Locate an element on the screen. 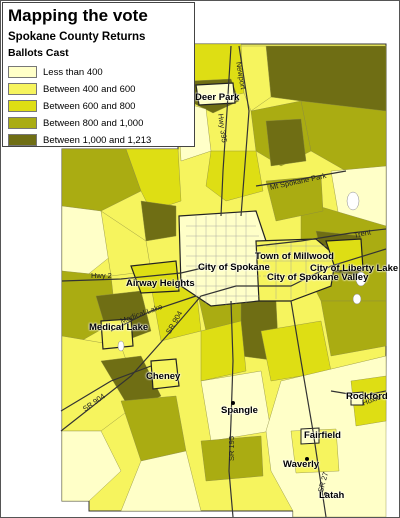 The width and height of the screenshot is (400, 518). precinct-west-olive is located at coordinates (101, 180).